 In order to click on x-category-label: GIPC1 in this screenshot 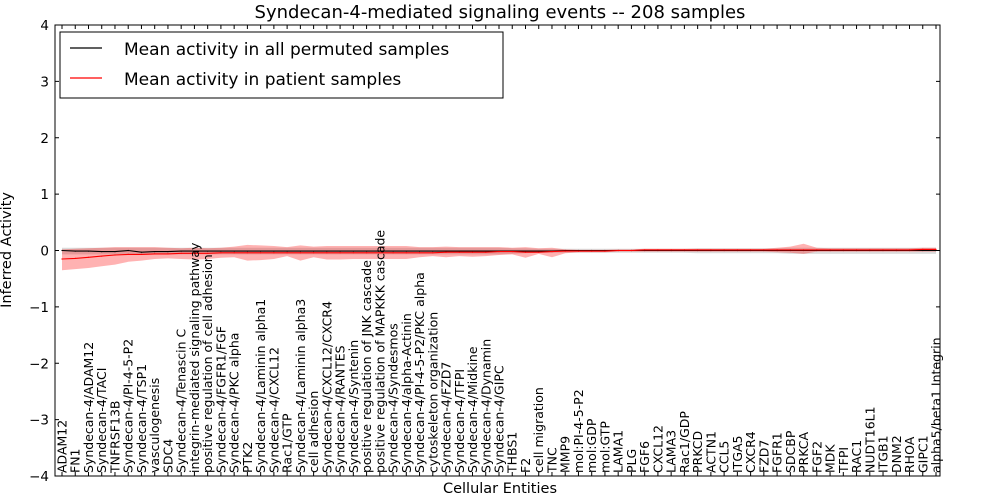, I will do `click(922, 454)`.